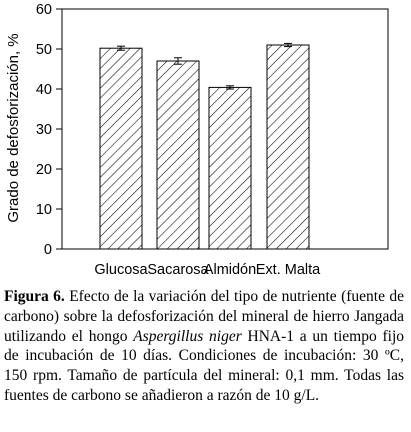  Describe the element at coordinates (44, 50) in the screenshot. I see `y-tick-label: 50` at that location.